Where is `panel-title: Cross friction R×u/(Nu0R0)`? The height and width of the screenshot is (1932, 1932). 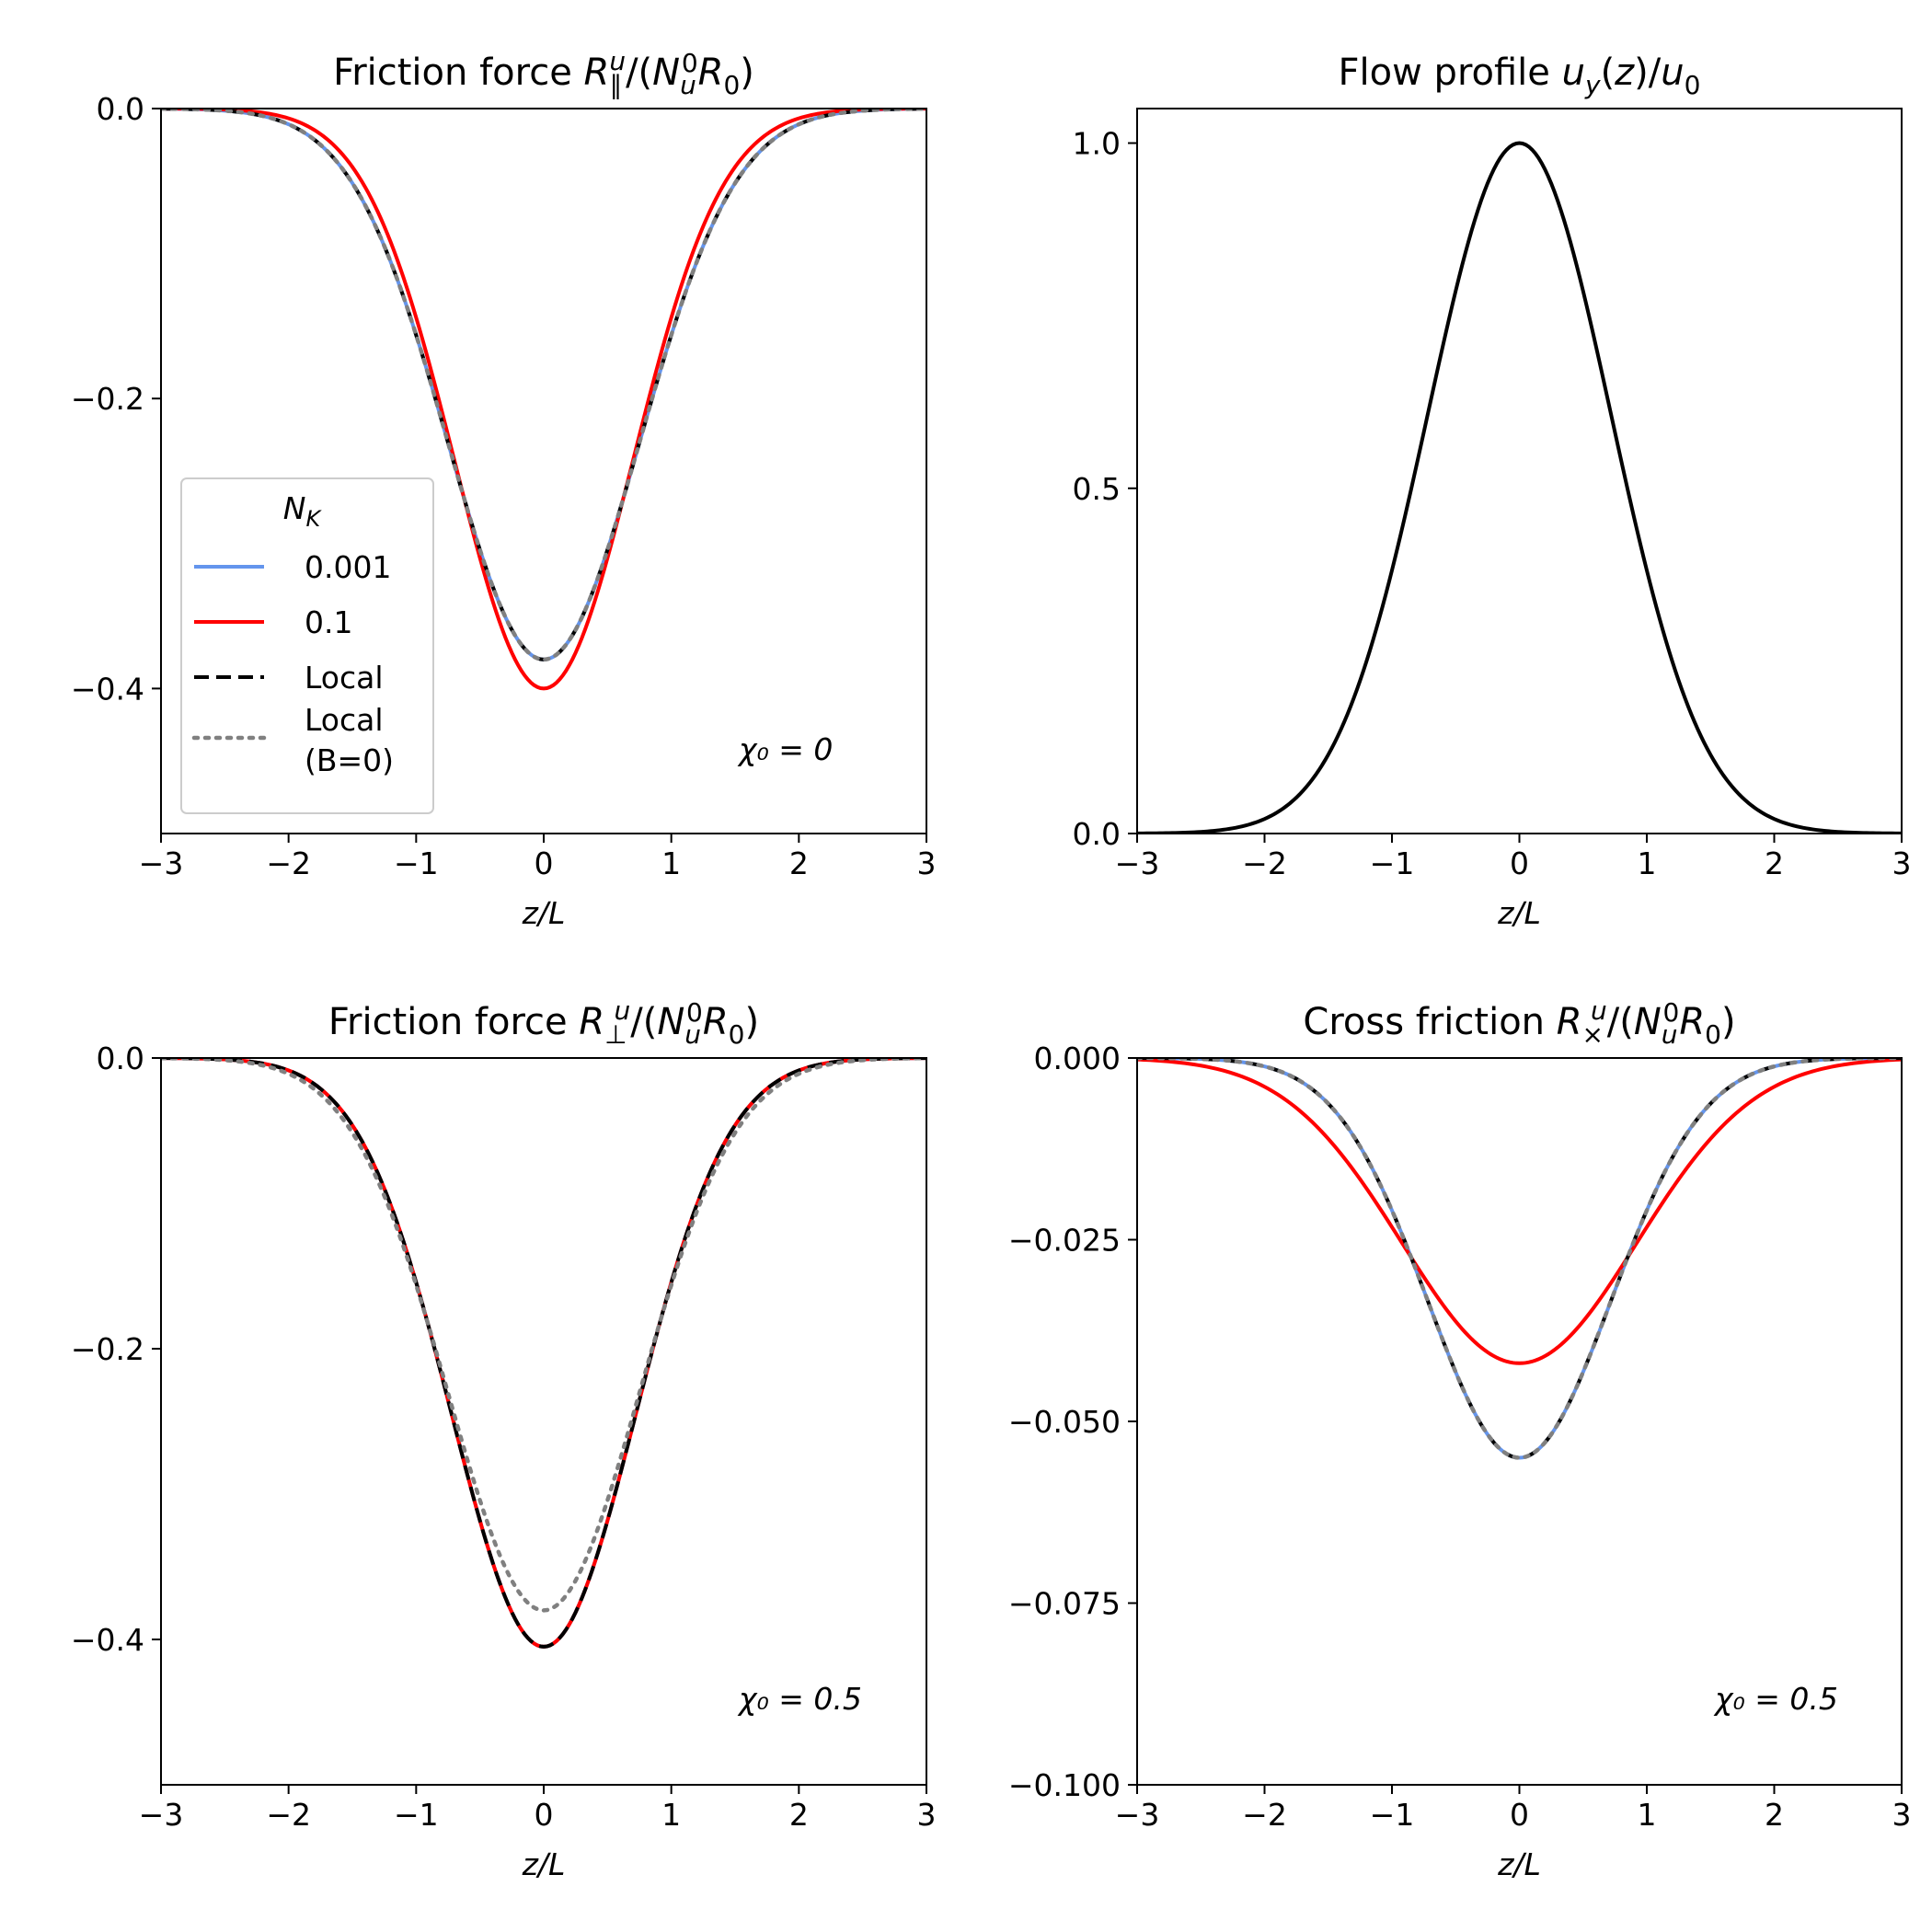
panel-title: Cross friction R×u/(Nu0R0) is located at coordinates (1519, 1022).